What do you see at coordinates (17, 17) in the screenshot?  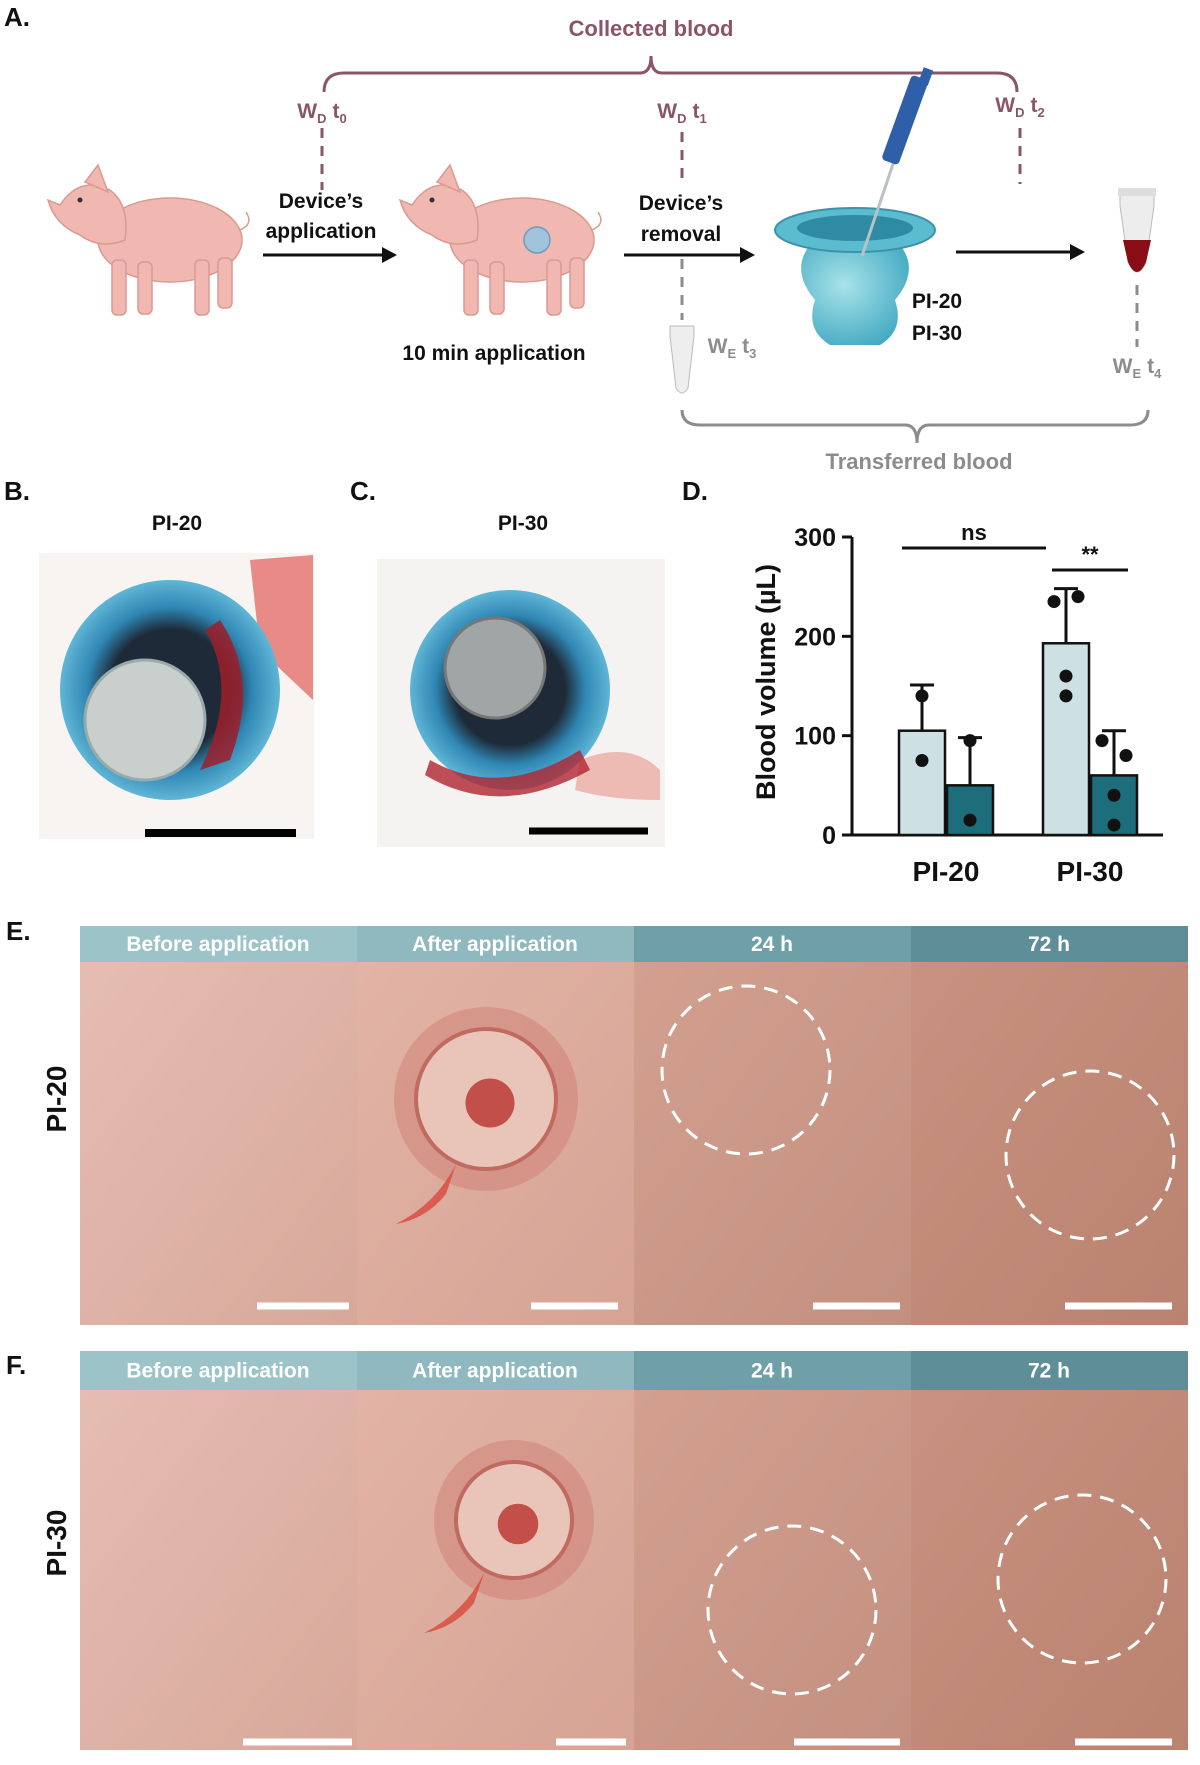 I see `panel-label: A.` at bounding box center [17, 17].